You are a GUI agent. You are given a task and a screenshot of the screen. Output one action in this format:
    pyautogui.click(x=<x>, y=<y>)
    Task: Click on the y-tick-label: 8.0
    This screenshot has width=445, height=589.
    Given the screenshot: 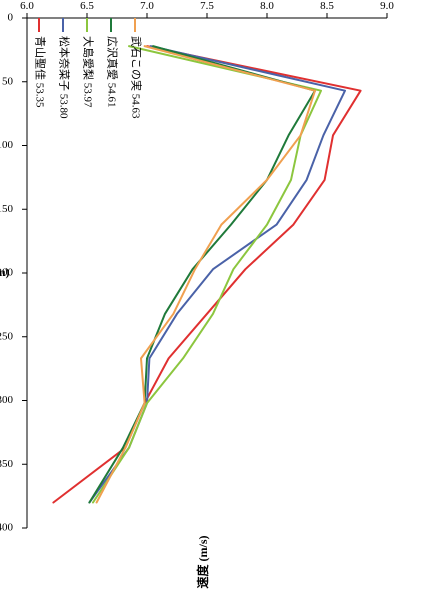 What is the action you would take?
    pyautogui.click(x=267, y=6)
    